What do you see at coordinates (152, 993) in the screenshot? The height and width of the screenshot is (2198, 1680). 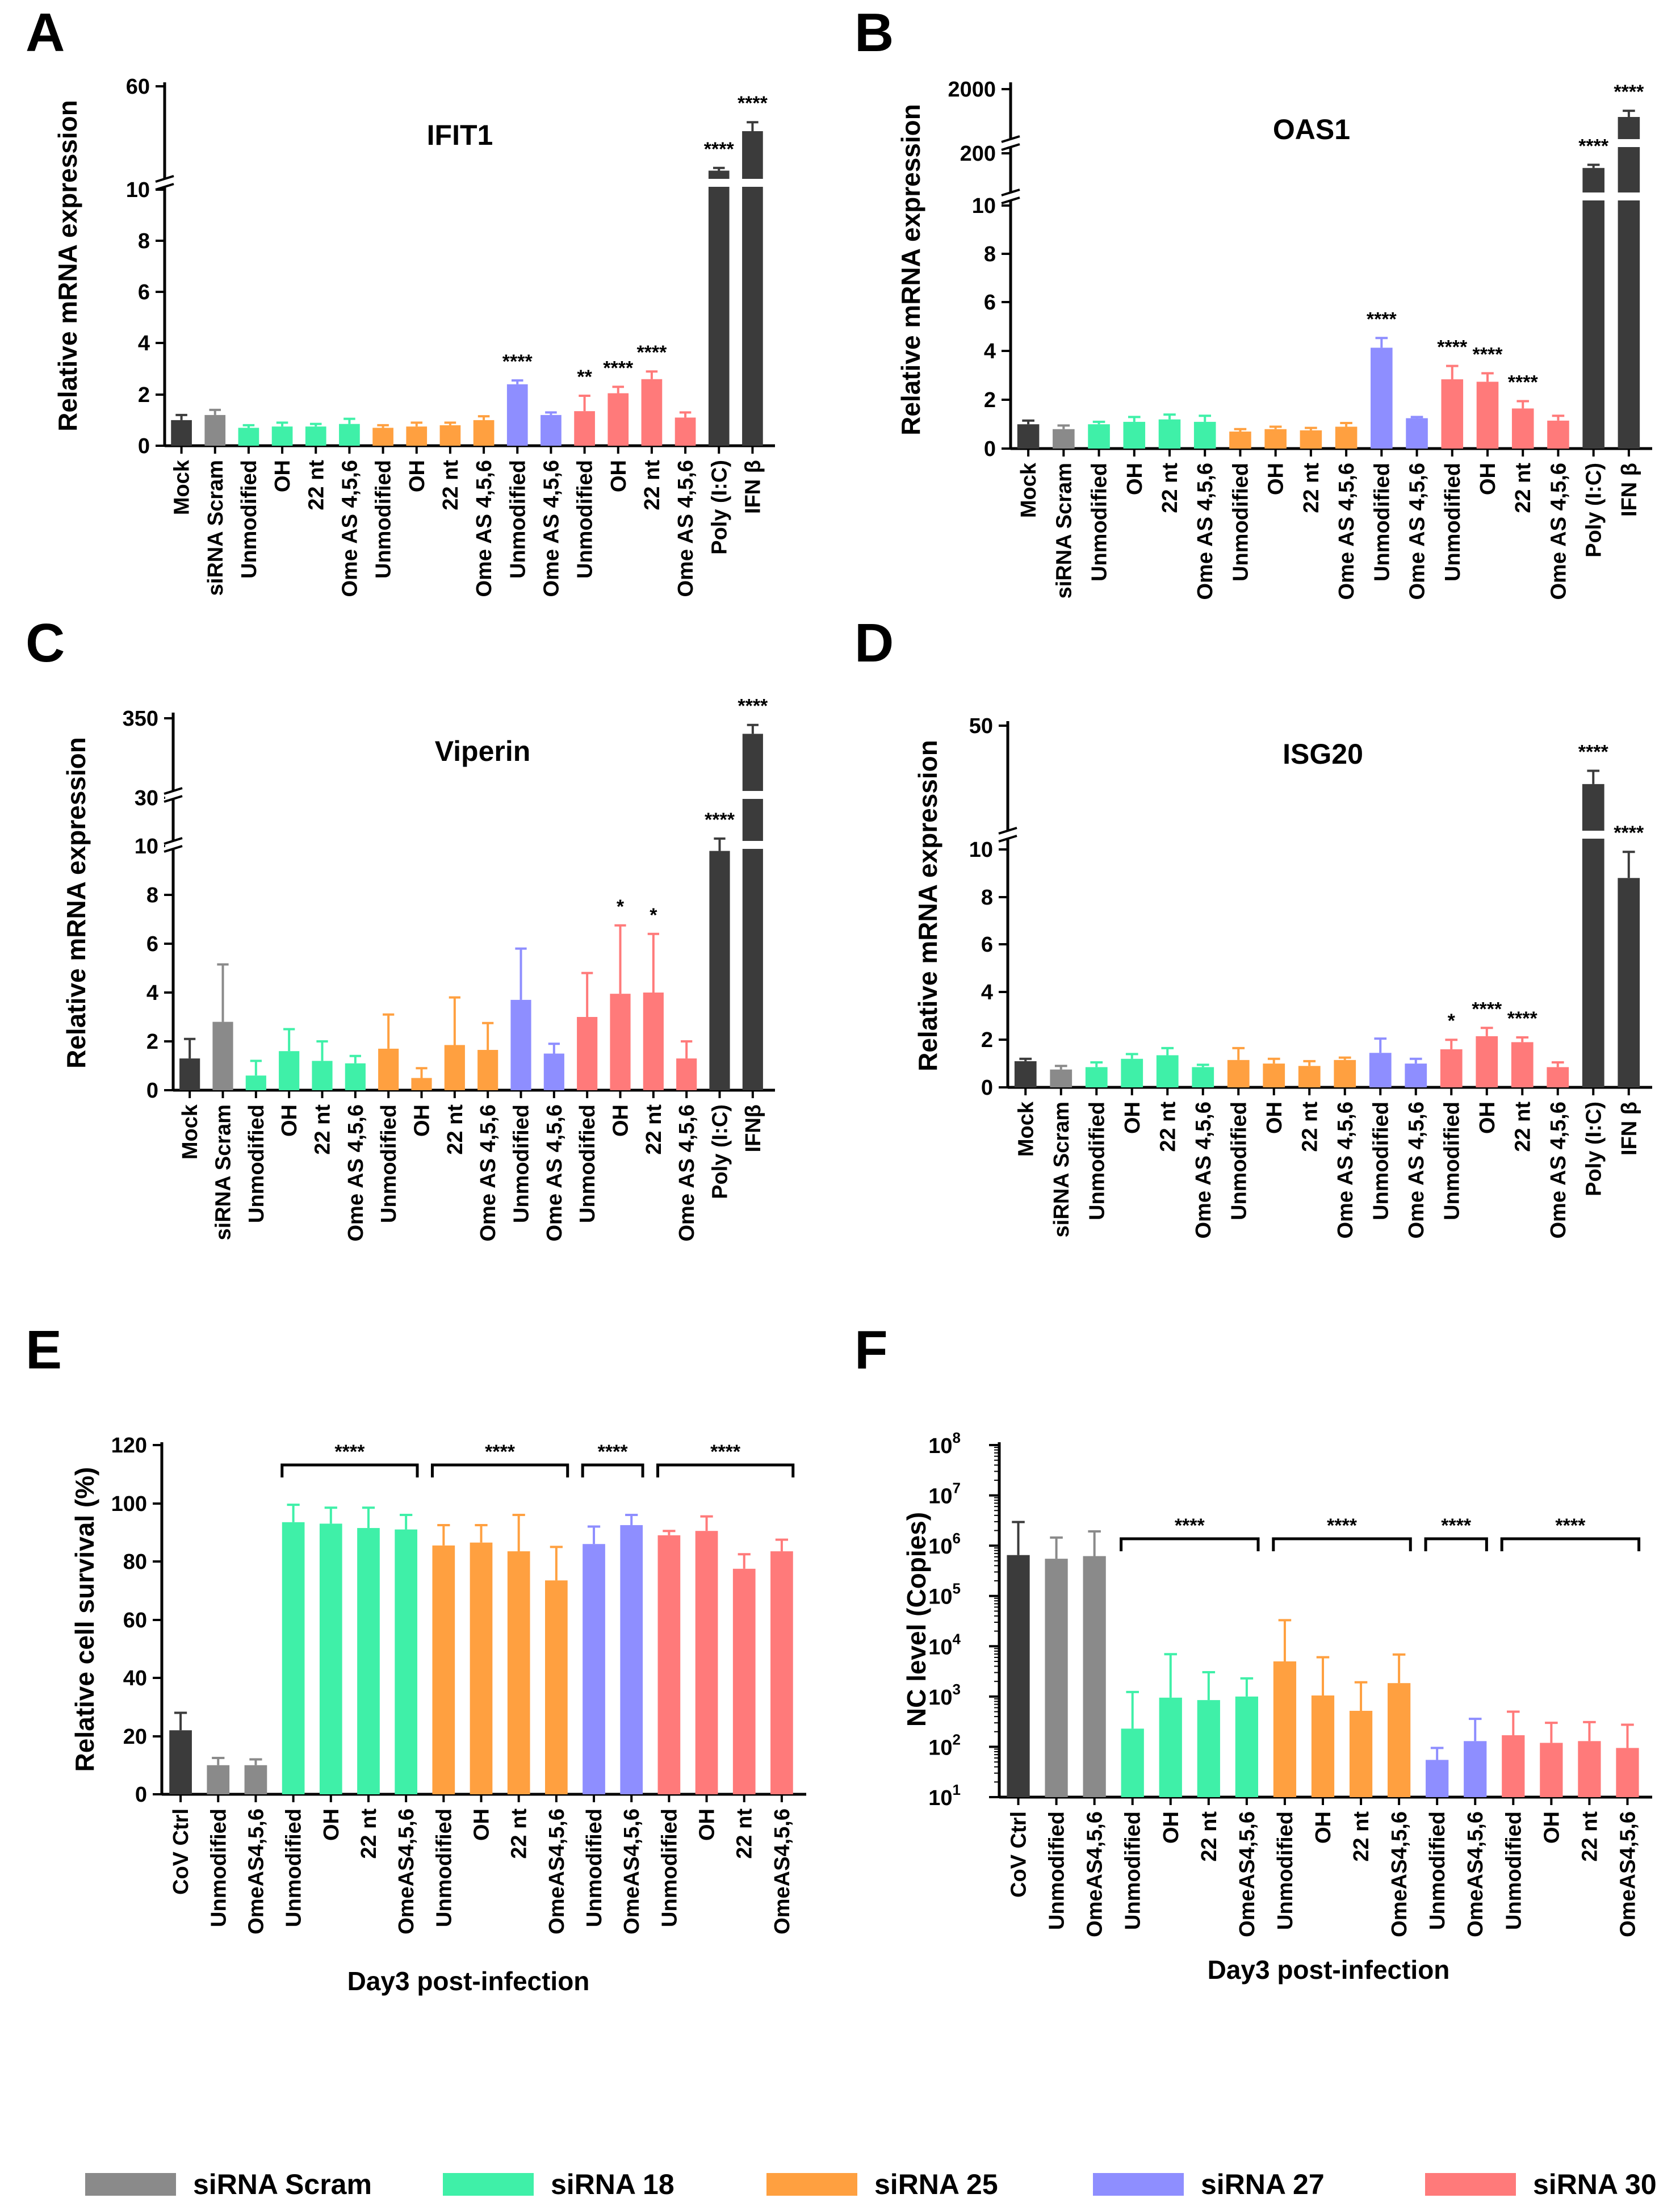 I see `y-tick-label: 4` at bounding box center [152, 993].